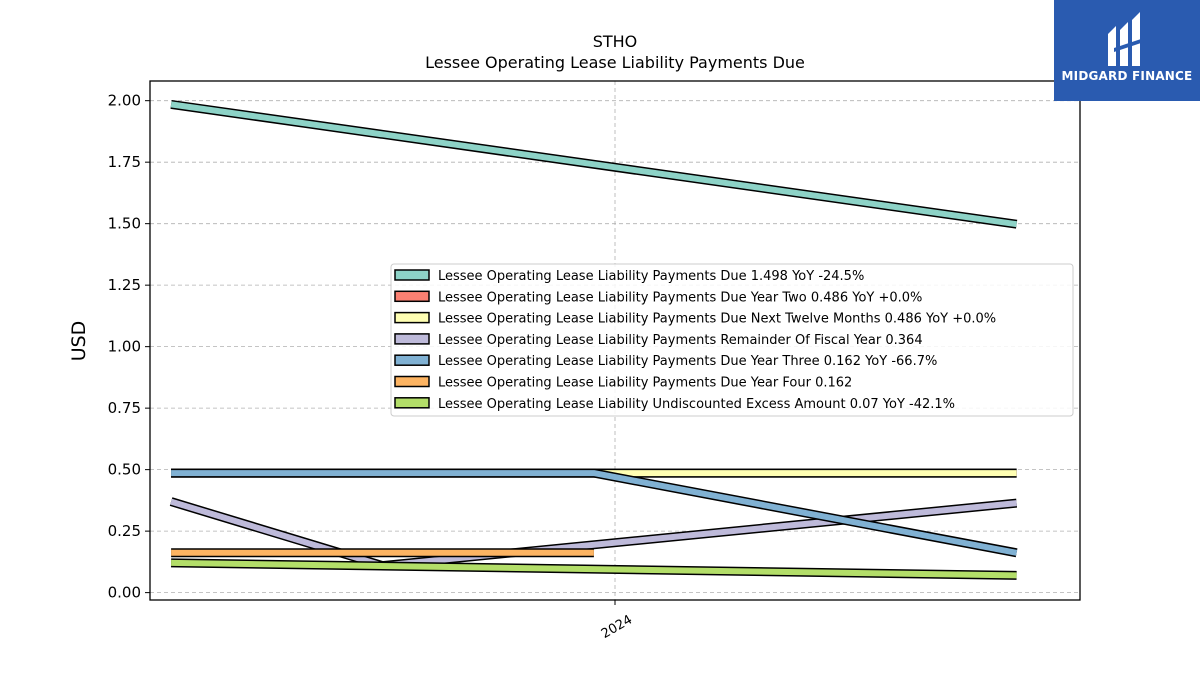  What do you see at coordinates (617, 627) in the screenshot?
I see `x-tick-label: 2024` at bounding box center [617, 627].